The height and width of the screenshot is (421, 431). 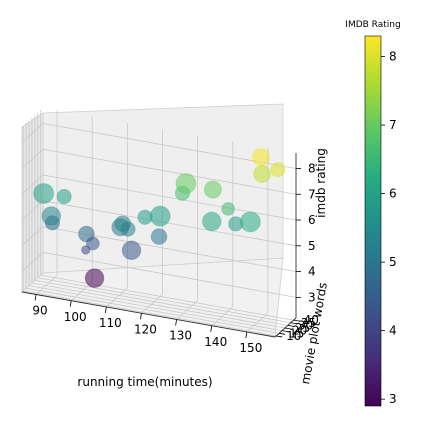 I want to click on colorbar-tick-label: 8, so click(x=393, y=57).